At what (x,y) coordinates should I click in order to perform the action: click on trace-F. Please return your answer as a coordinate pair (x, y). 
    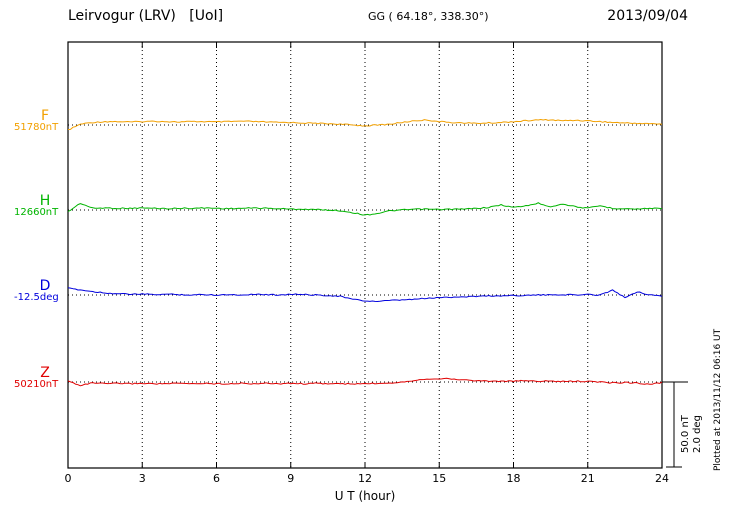
    Looking at the image, I should click on (365, 124).